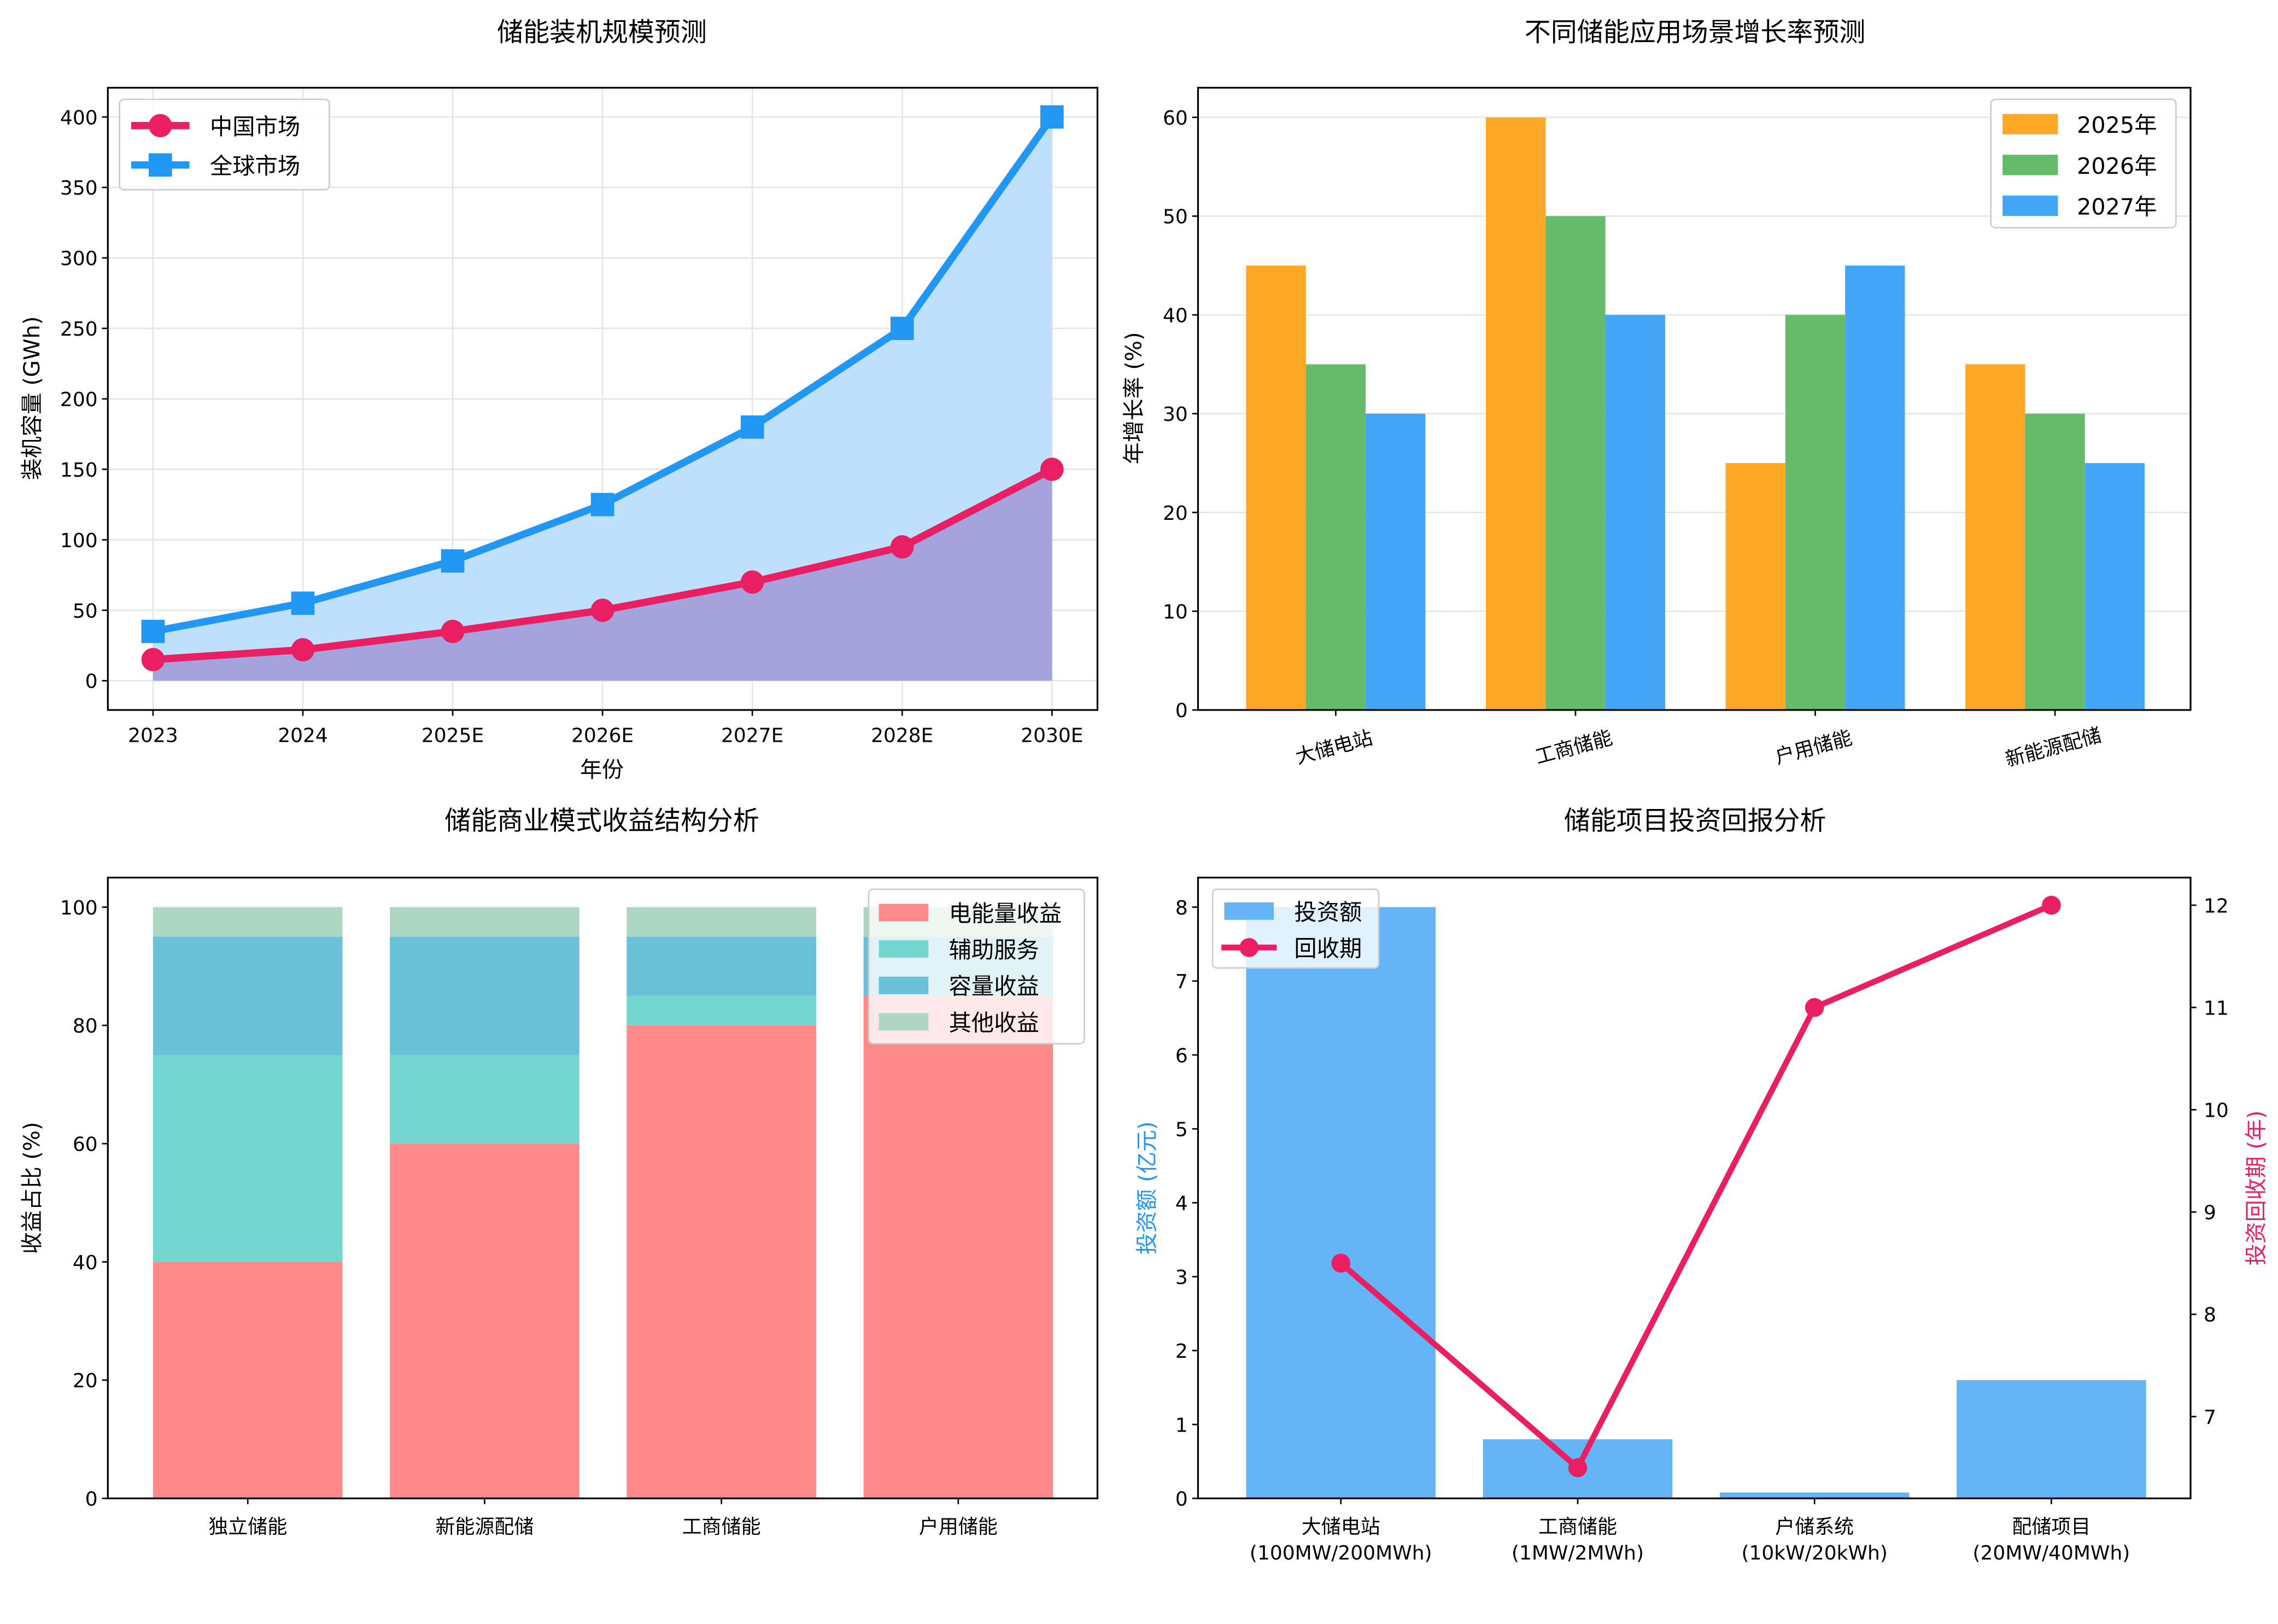 This screenshot has width=2278, height=1624. I want to click on chart4-line, so click(1696, 1187).